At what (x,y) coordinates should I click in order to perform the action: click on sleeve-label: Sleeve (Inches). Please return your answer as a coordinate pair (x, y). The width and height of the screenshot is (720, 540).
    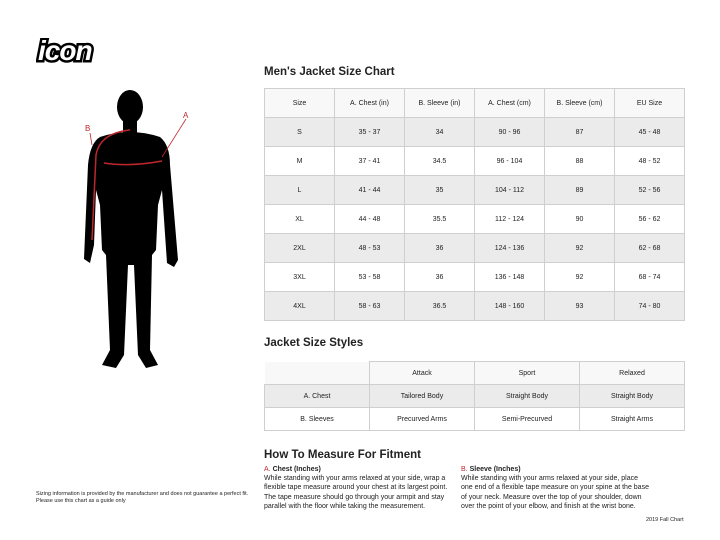
    Looking at the image, I should click on (495, 469).